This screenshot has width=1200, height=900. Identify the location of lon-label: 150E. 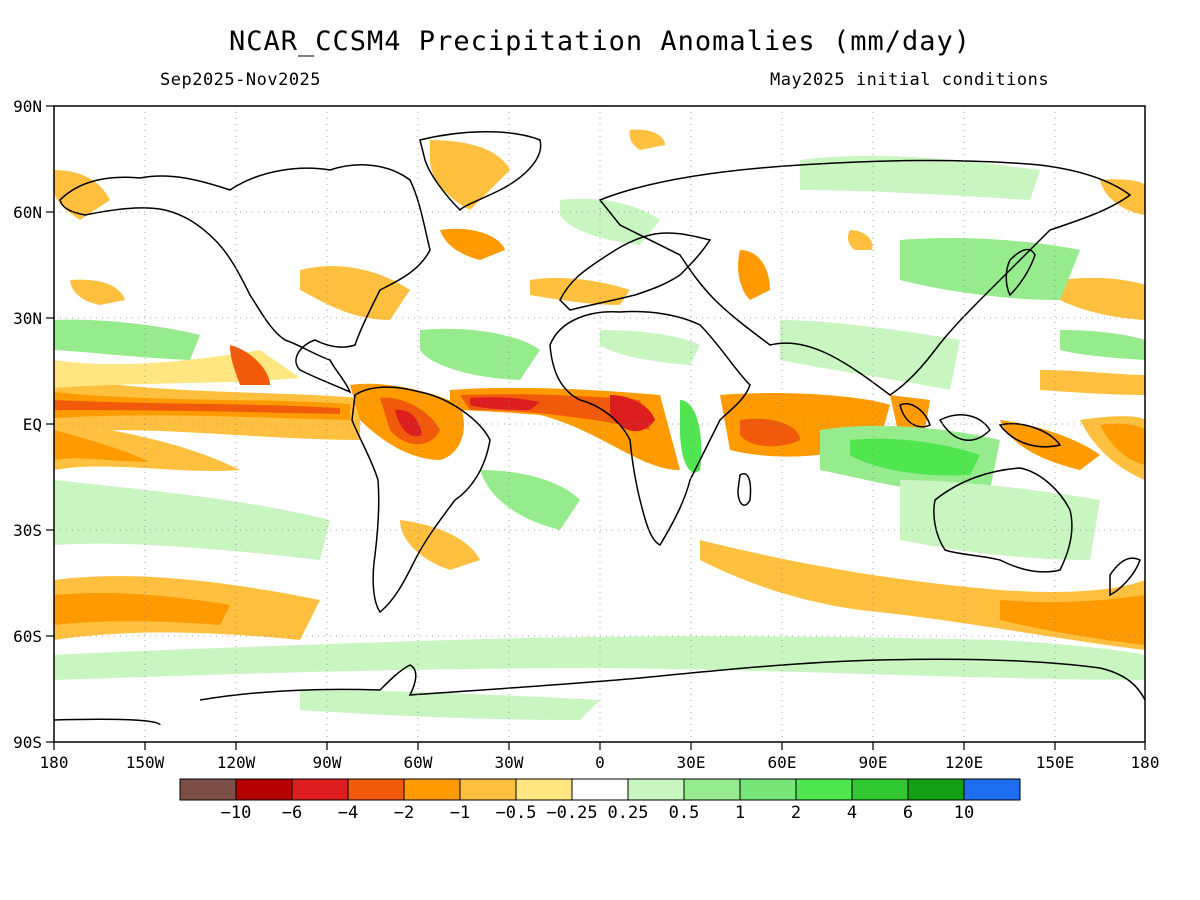
(1055, 762).